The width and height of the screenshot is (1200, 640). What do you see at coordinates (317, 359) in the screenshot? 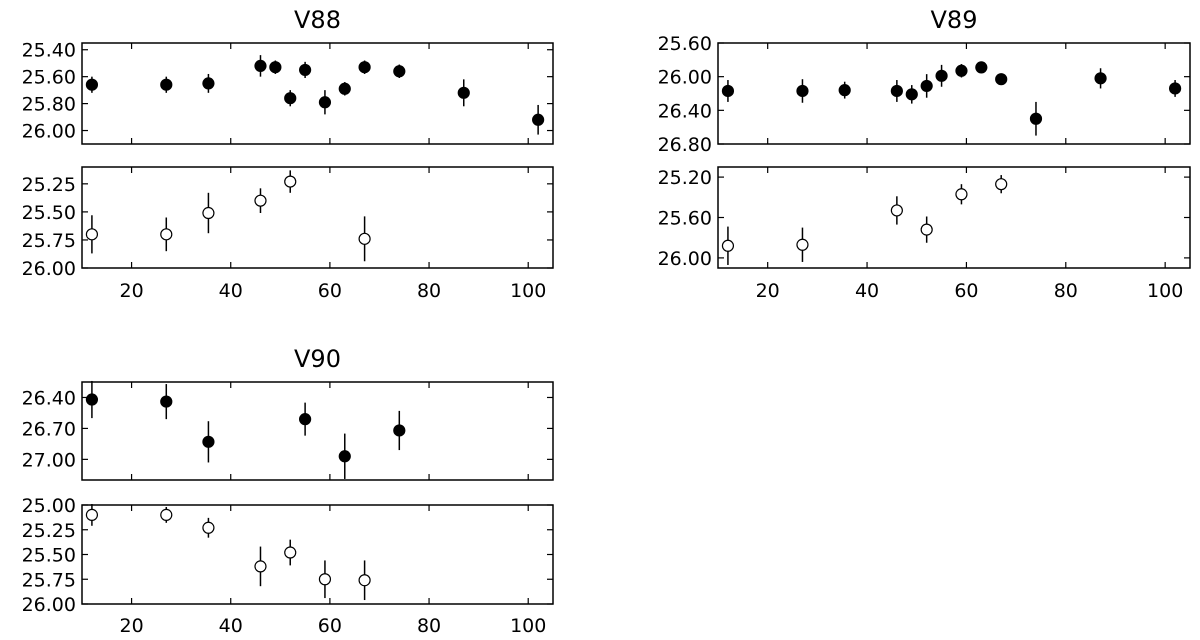
I see `chart-title: V90` at bounding box center [317, 359].